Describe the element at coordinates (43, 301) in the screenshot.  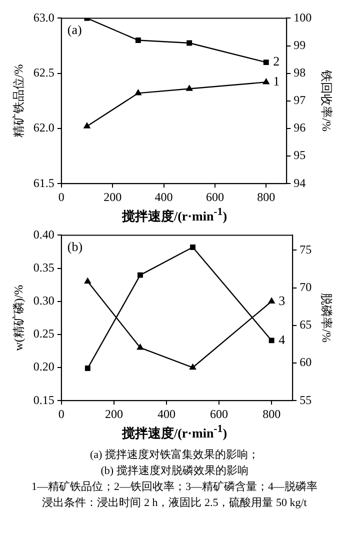
I see `y-tick-label: 0.30` at that location.